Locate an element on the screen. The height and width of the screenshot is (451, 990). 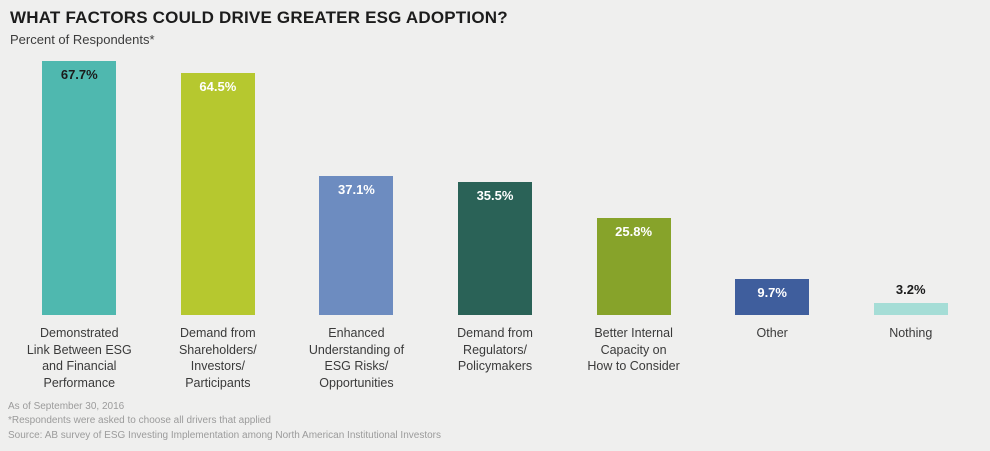
bar-column: 35.5% Demand from Regulators/Policymakers is located at coordinates (495, 214).